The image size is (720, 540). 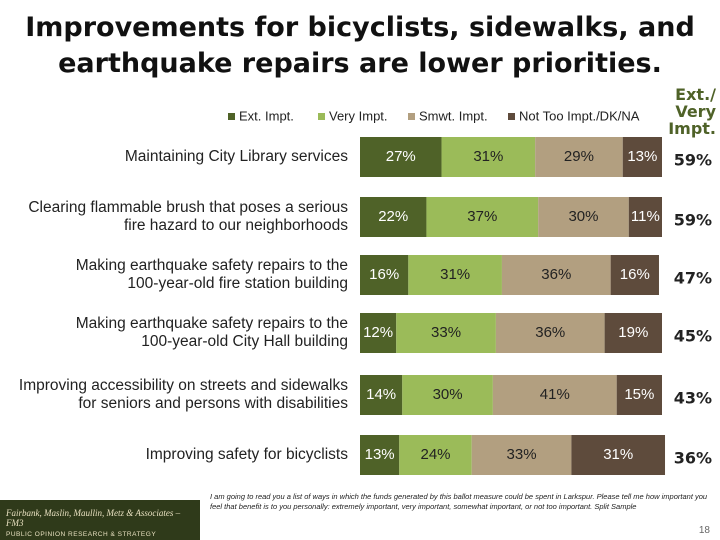 I want to click on legend-label: Ext. Impt., so click(x=266, y=115).